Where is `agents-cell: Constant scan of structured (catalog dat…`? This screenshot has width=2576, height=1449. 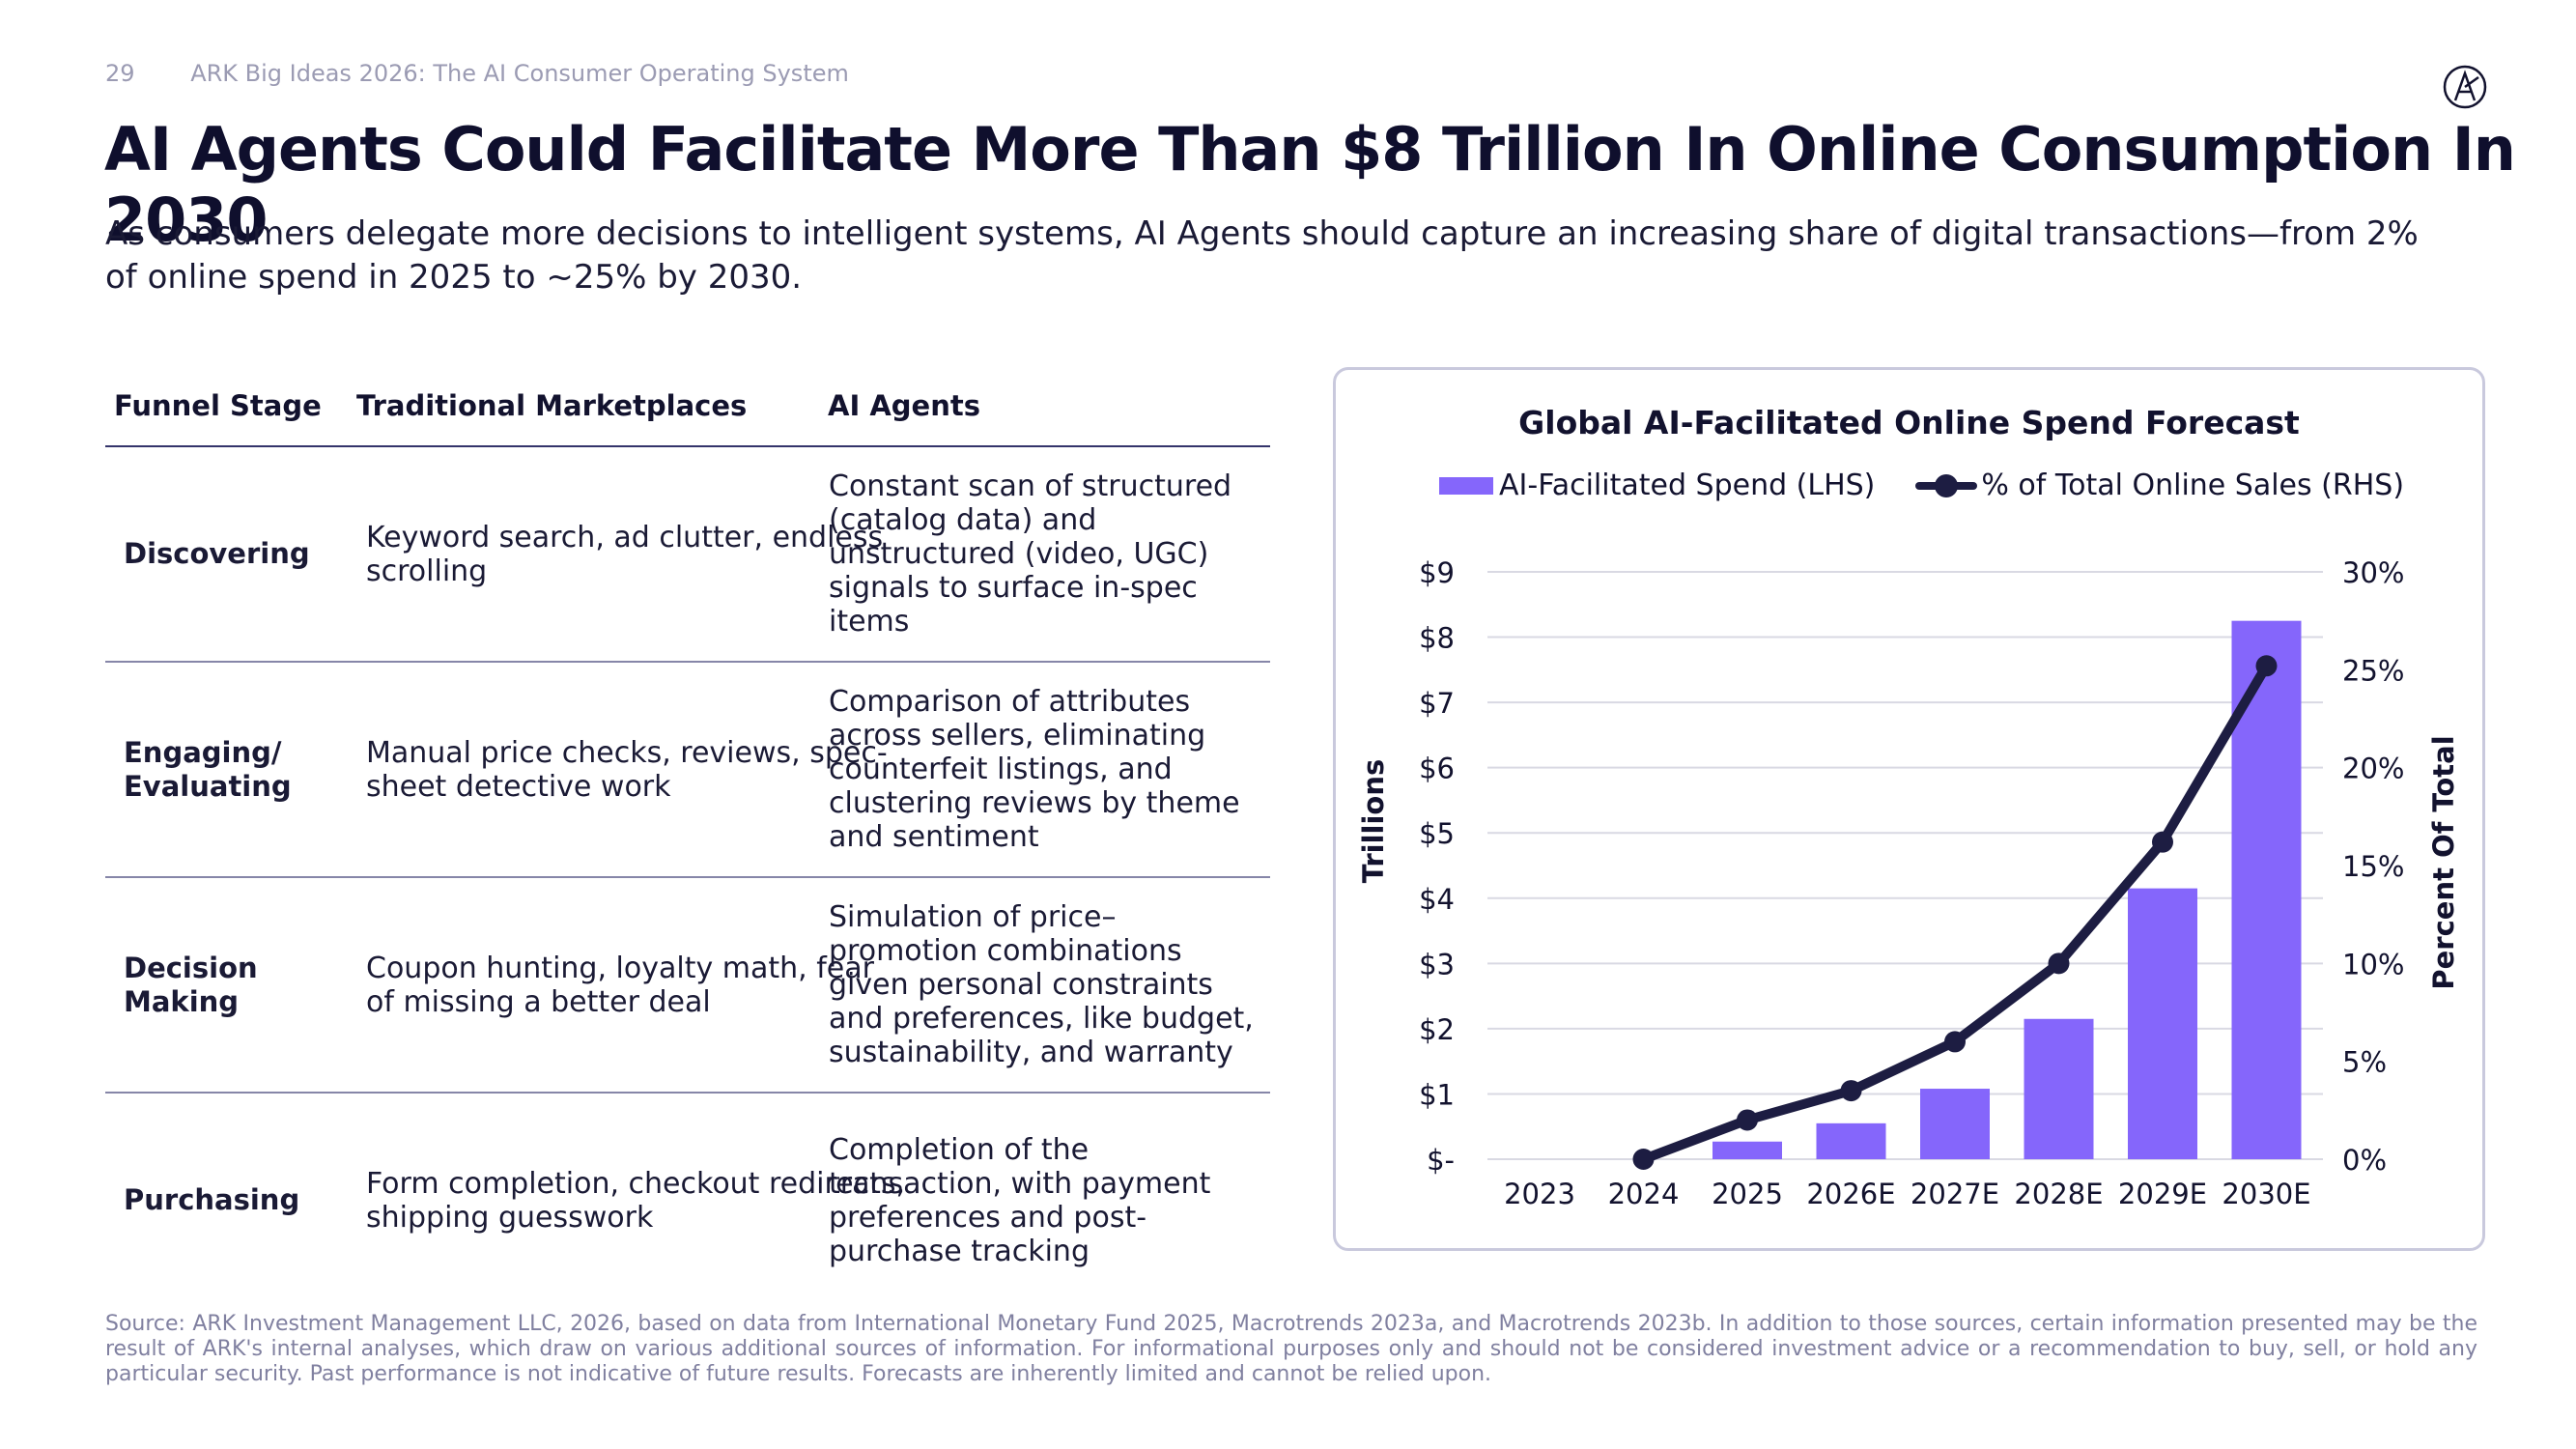
agents-cell: Constant scan of structured (catalog dat… is located at coordinates (1030, 554).